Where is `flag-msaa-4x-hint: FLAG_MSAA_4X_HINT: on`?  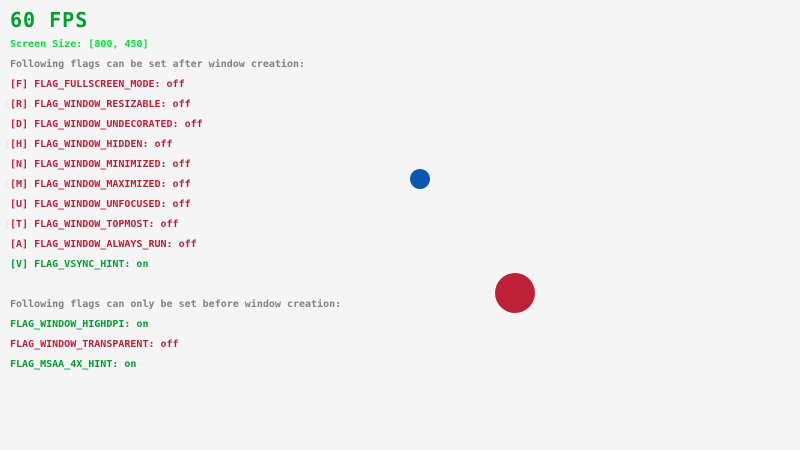
flag-msaa-4x-hint: FLAG_MSAA_4X_HINT: on is located at coordinates (73, 364).